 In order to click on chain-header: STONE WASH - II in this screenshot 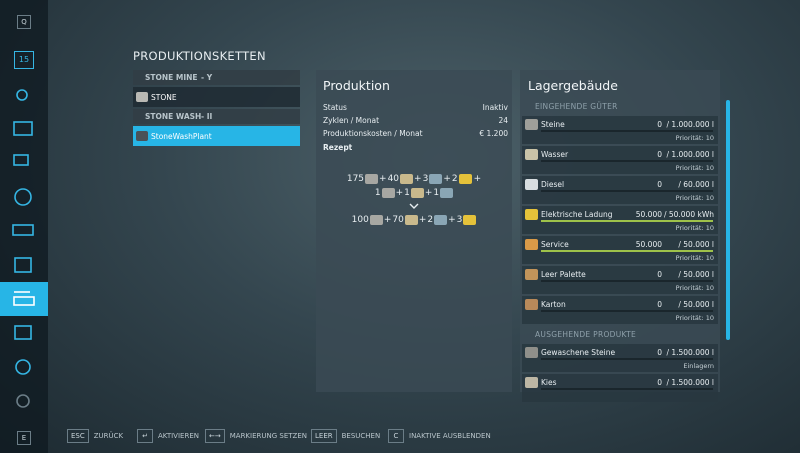, I will do `click(216, 116)`.